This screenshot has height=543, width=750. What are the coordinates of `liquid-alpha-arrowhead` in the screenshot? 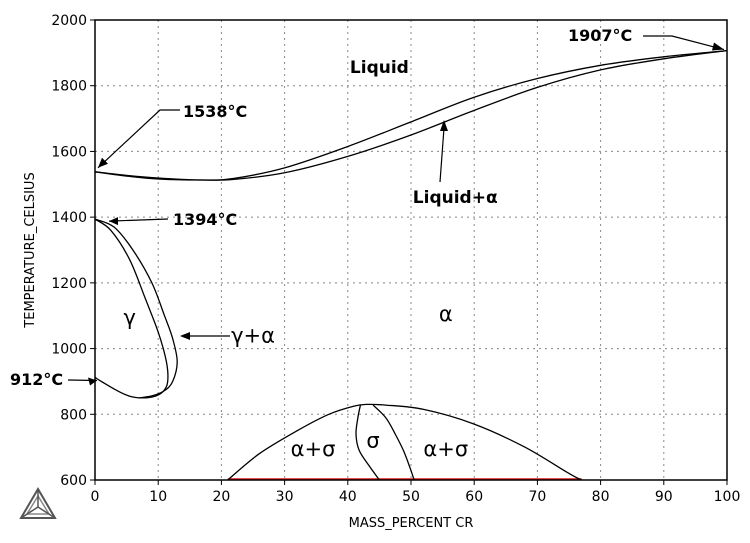 It's located at (444, 125).